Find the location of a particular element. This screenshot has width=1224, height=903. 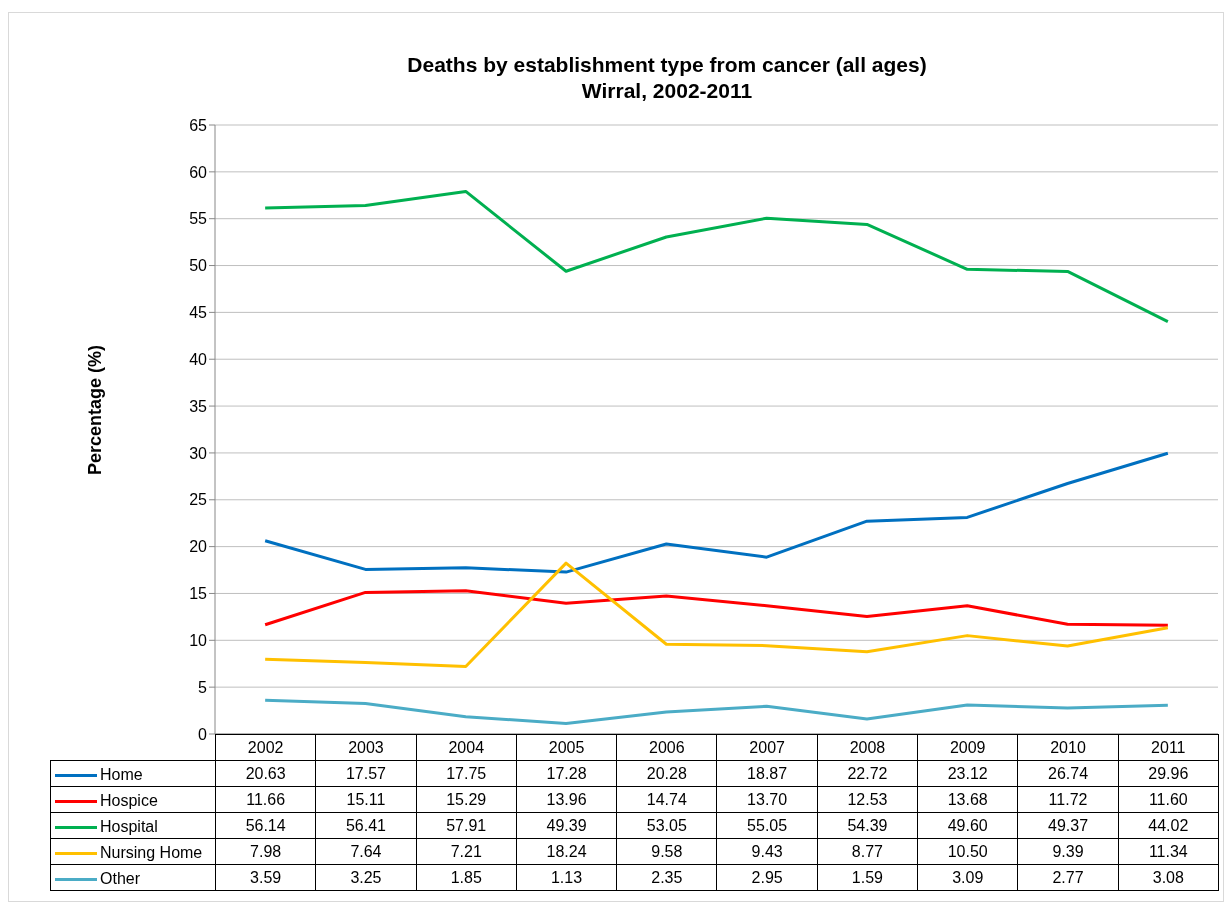

data-label: 18.87 is located at coordinates (767, 773).